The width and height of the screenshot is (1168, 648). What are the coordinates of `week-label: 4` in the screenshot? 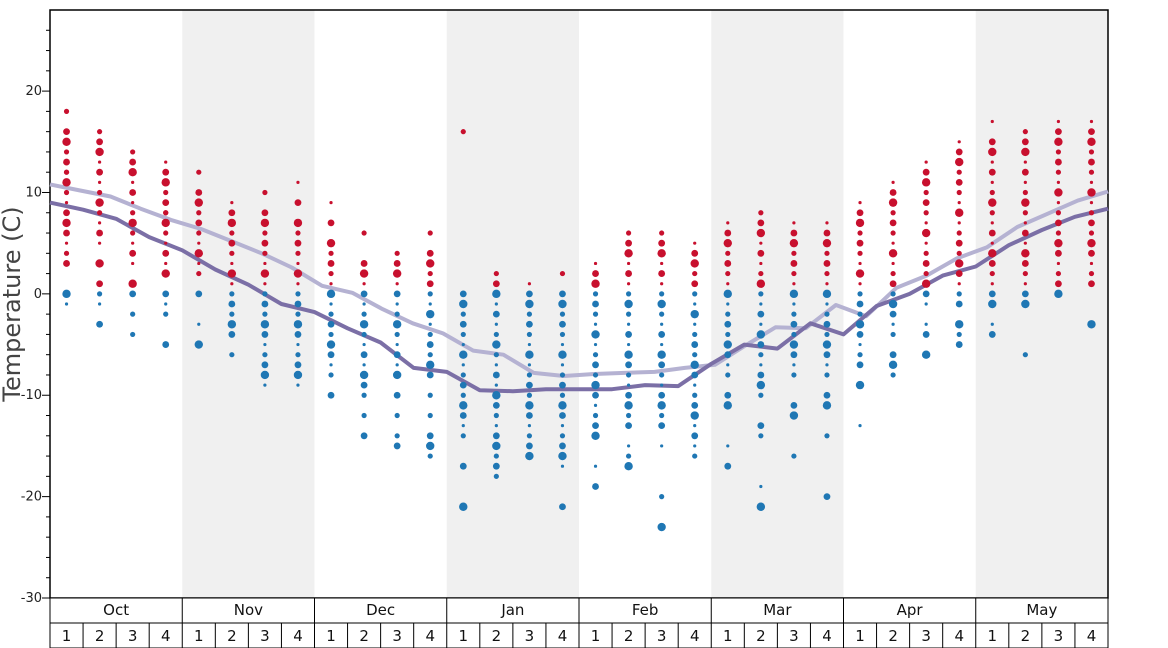 It's located at (563, 636).